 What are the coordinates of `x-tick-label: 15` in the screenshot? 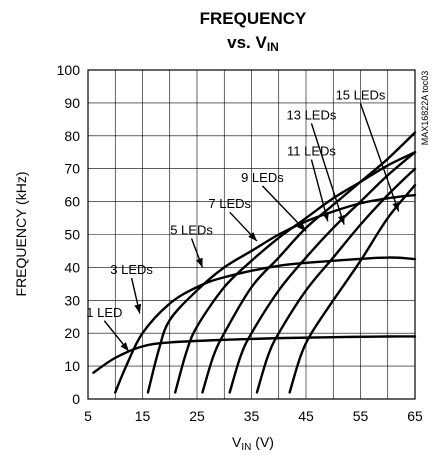 It's located at (143, 416).